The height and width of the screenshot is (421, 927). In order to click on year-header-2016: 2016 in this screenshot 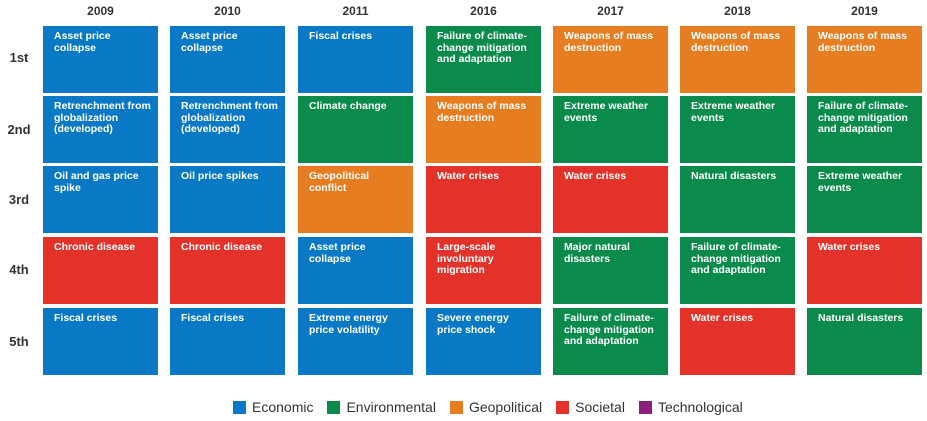, I will do `click(483, 11)`.